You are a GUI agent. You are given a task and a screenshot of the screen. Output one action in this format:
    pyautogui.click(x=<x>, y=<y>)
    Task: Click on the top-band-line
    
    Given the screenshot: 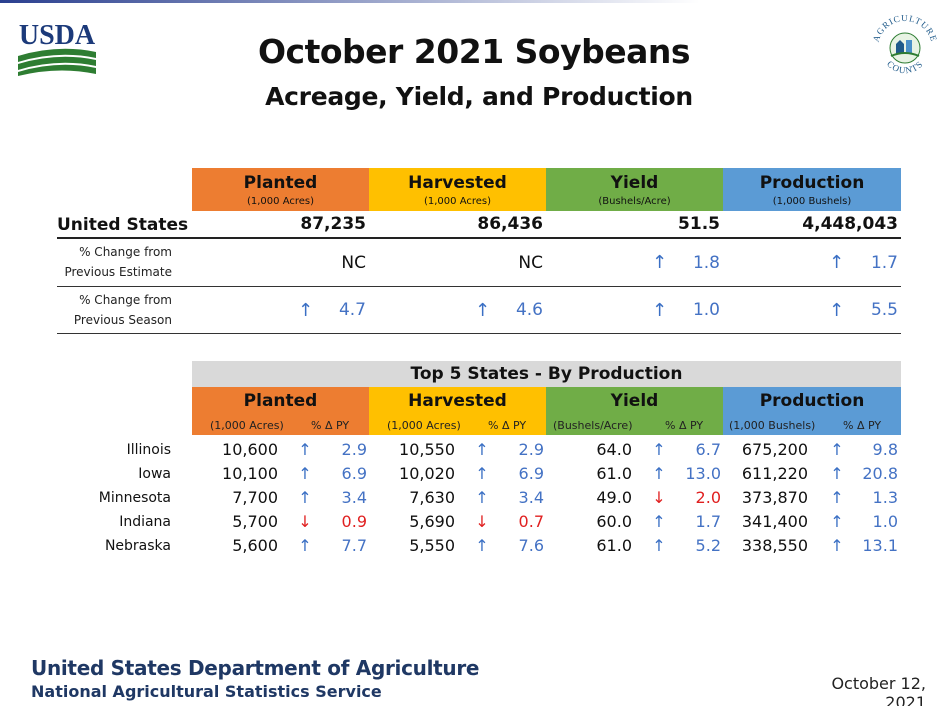 What is the action you would take?
    pyautogui.click(x=350, y=1)
    